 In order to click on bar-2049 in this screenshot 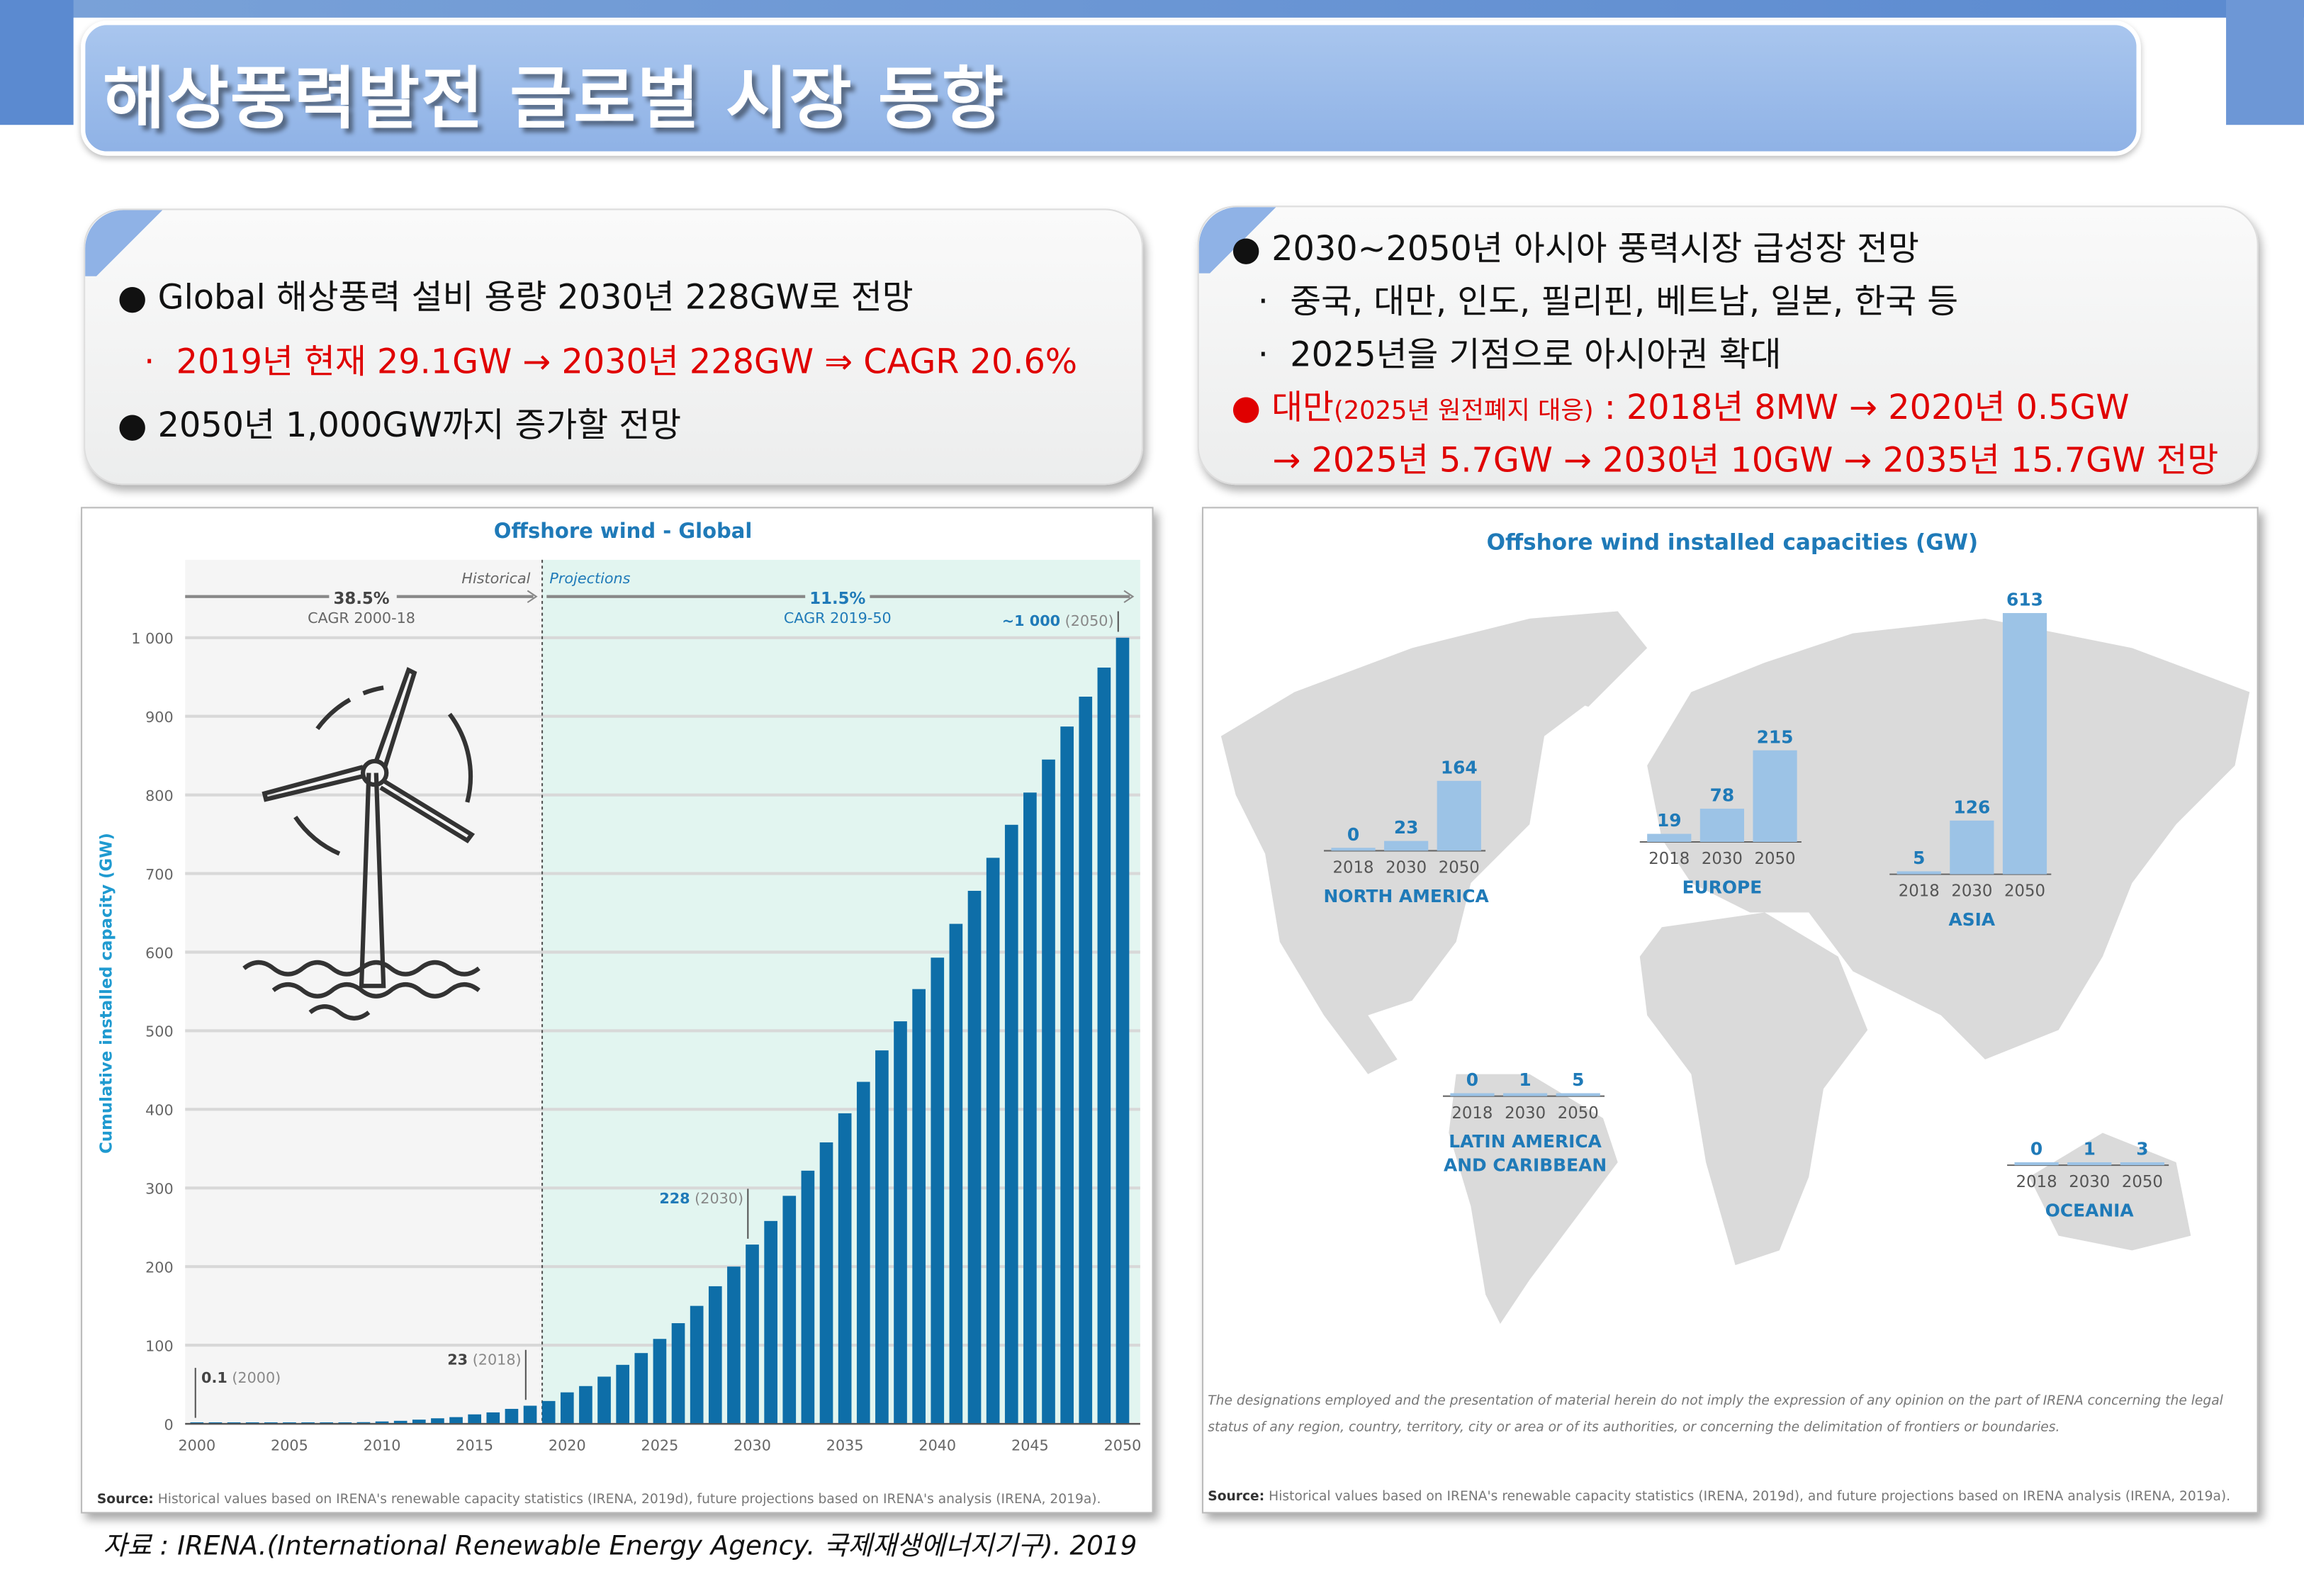, I will do `click(1104, 1046)`.